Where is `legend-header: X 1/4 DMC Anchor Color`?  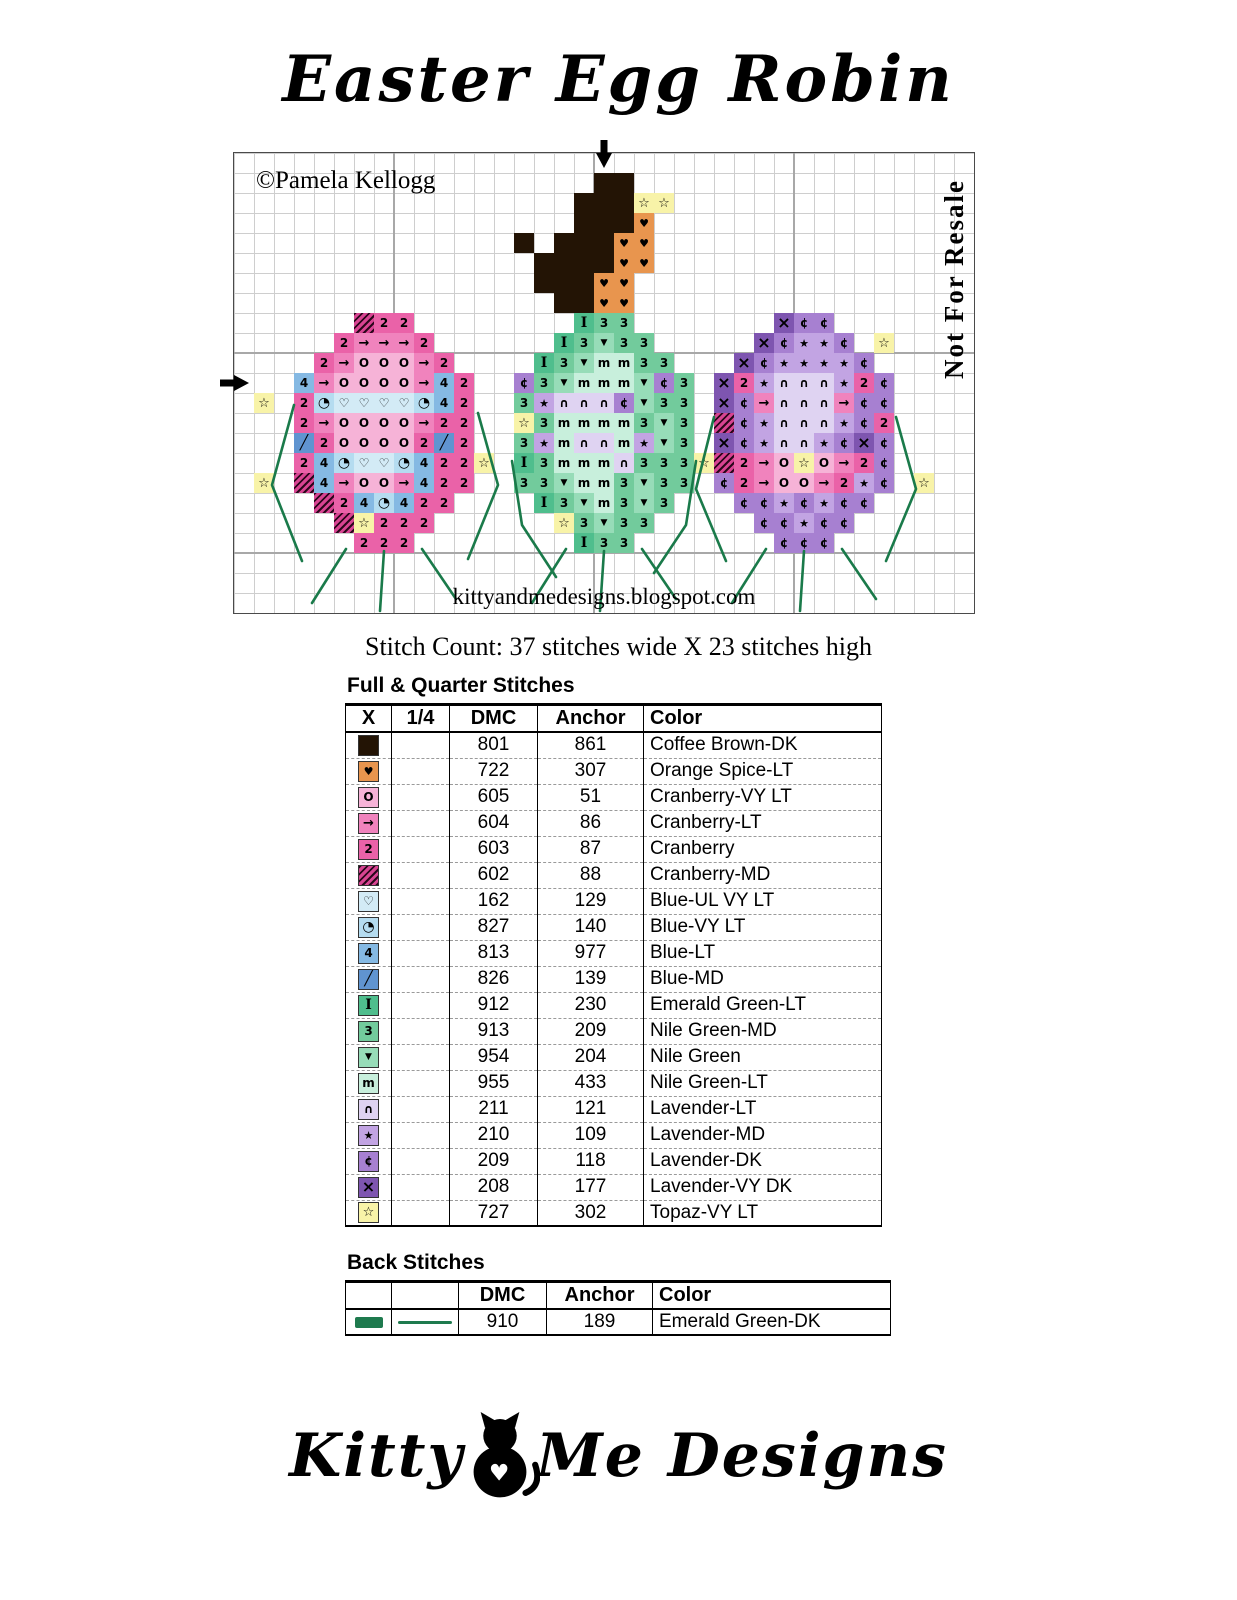 legend-header: X 1/4 DMC Anchor Color is located at coordinates (613, 718).